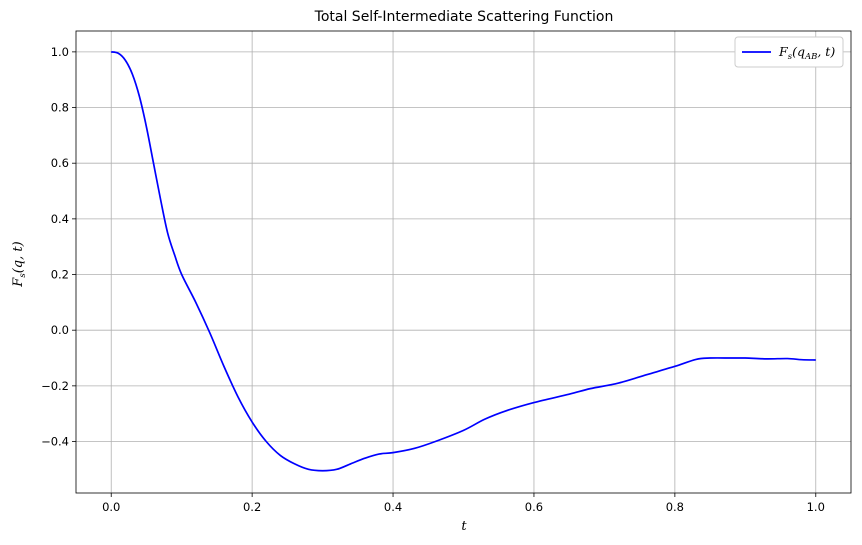 The image size is (862, 545). What do you see at coordinates (826, 51) in the screenshot?
I see `legend-label-close: , t)` at bounding box center [826, 51].